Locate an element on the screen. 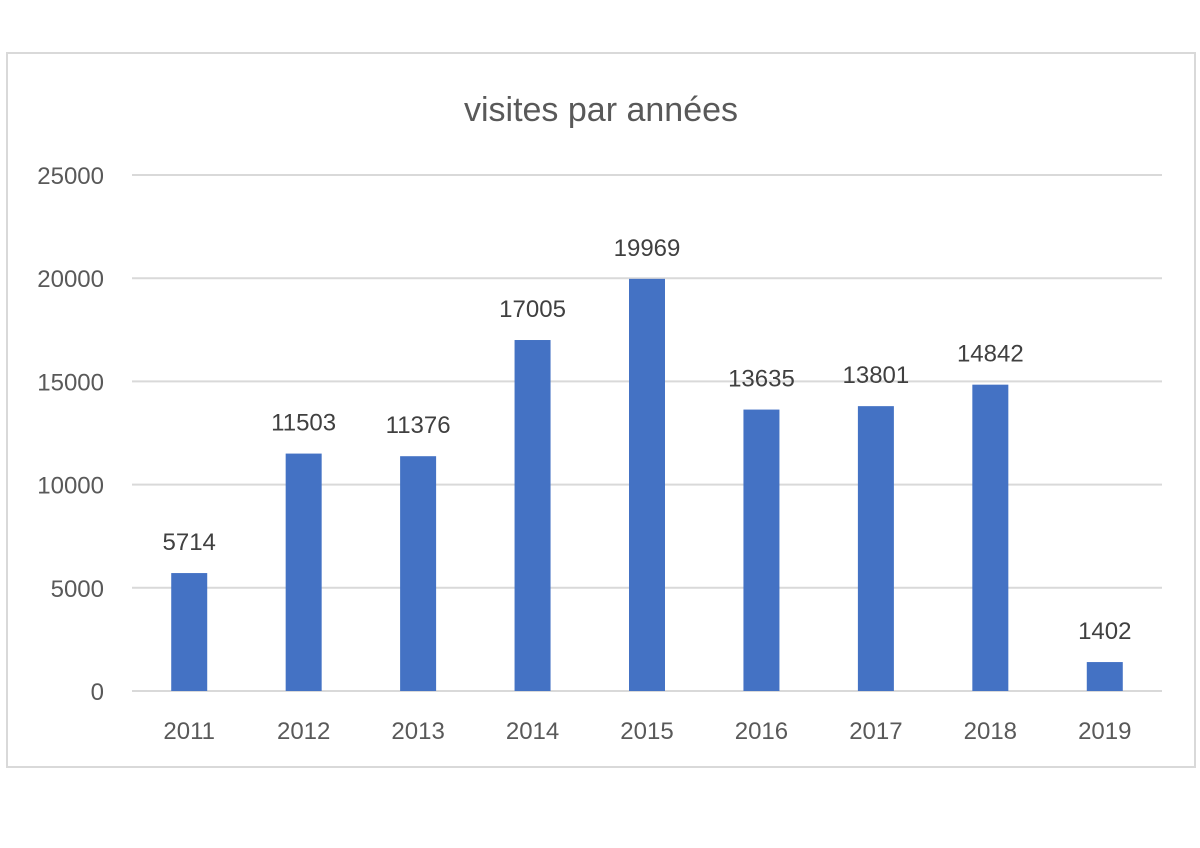 The width and height of the screenshot is (1200, 848). x-tick-label-2018: 2018 is located at coordinates (990, 731).